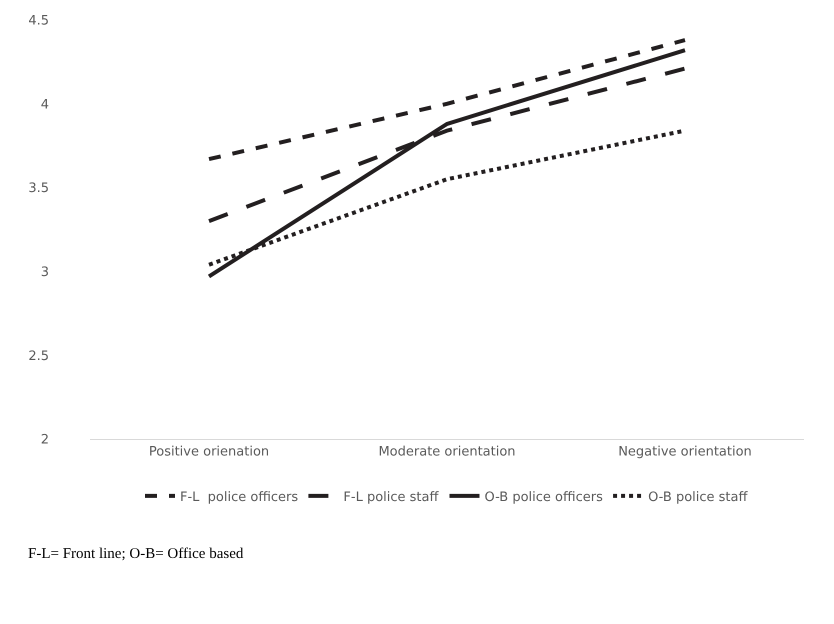  I want to click on legend-label: F-L police staff, so click(391, 497).